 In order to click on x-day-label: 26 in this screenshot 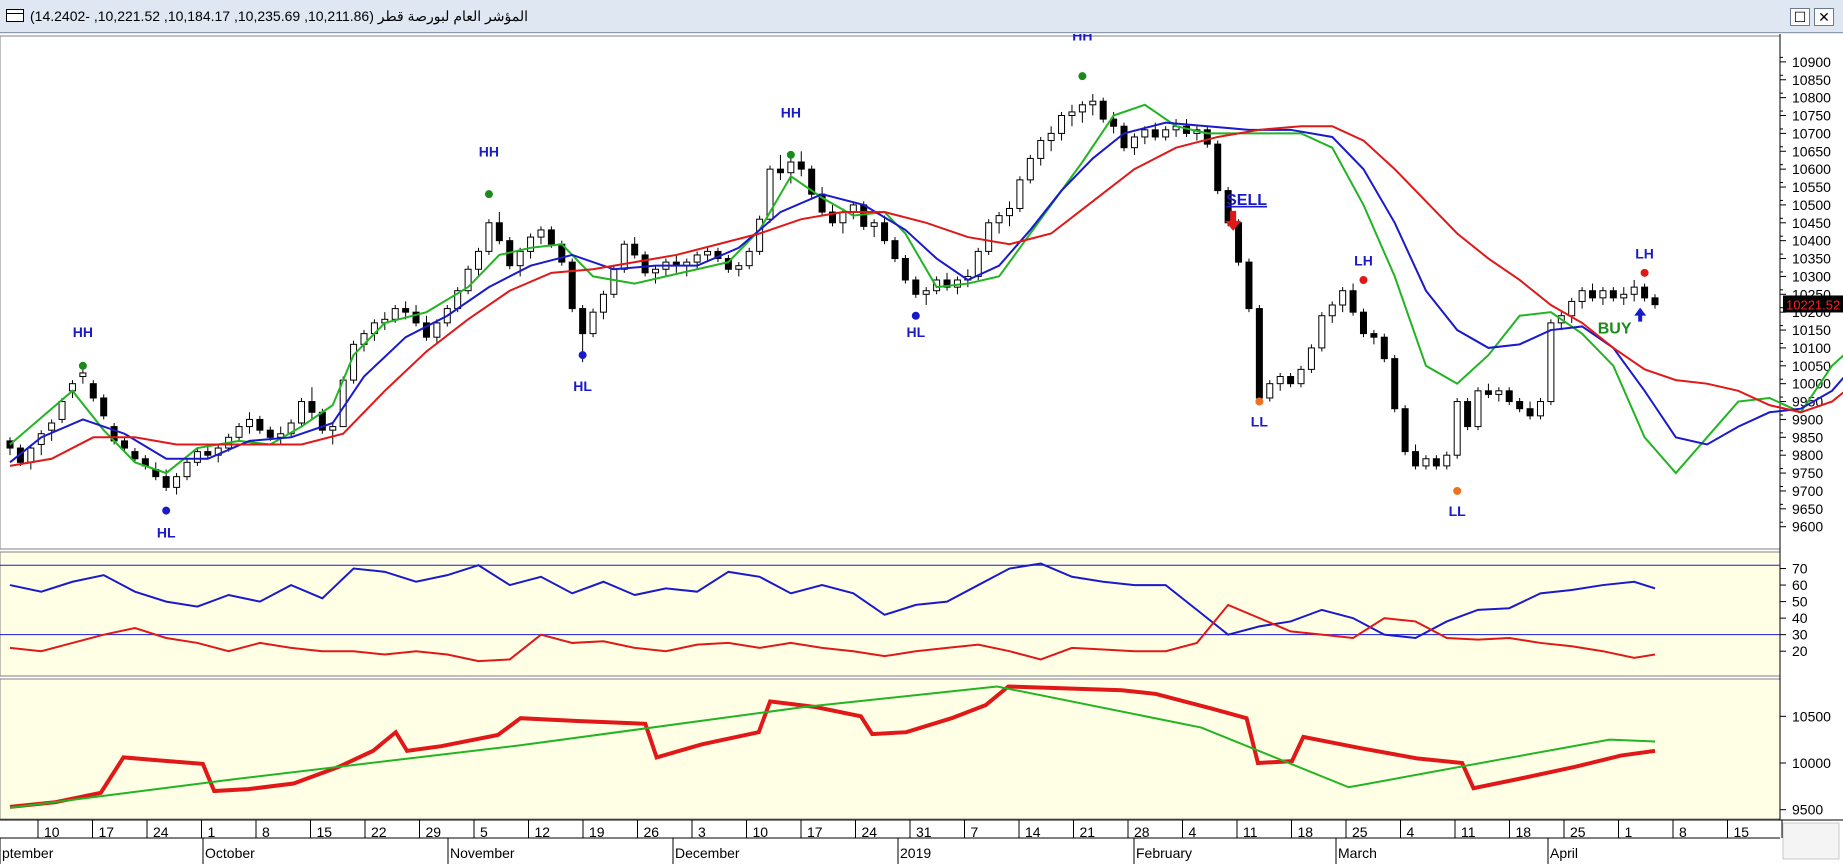, I will do `click(652, 832)`.